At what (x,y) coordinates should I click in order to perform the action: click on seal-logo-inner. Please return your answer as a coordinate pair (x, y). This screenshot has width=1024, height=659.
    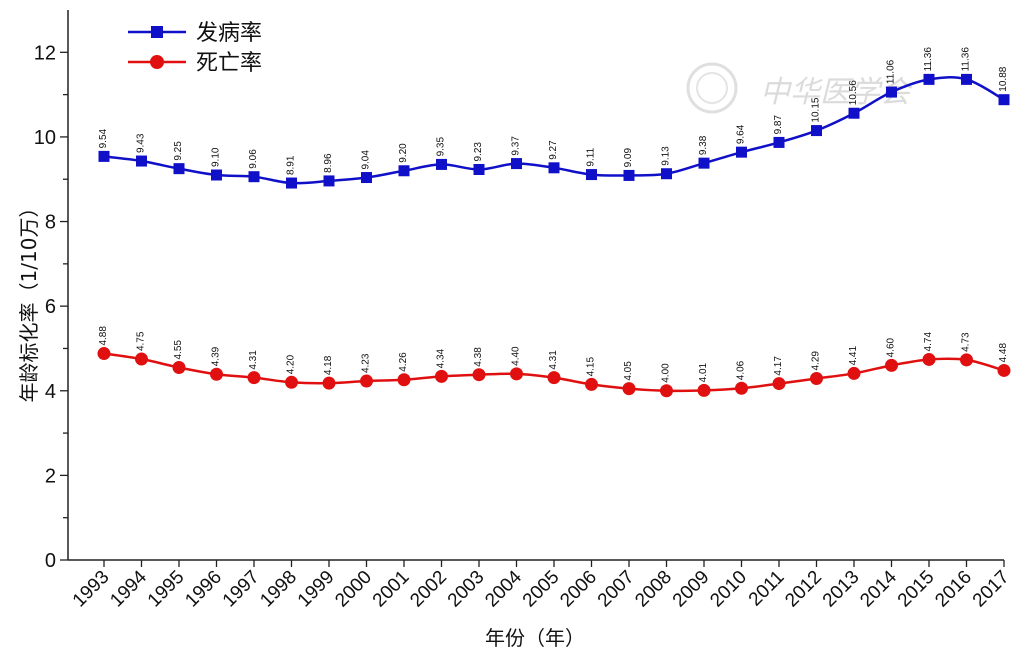
    Looking at the image, I should click on (712, 88).